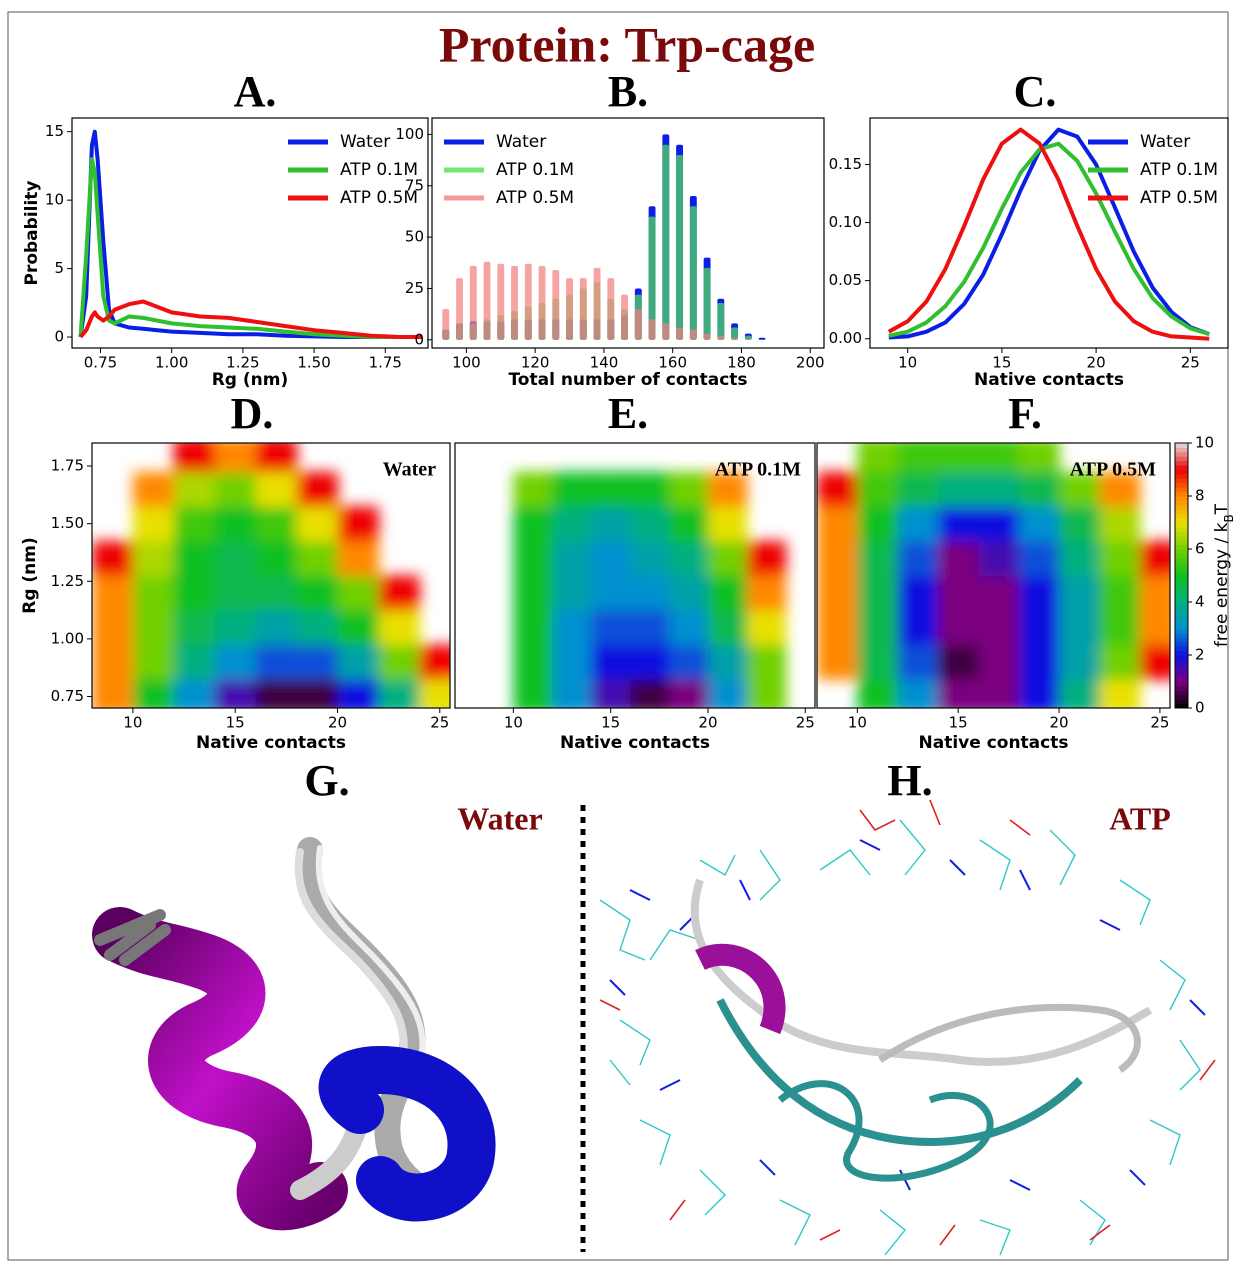 Image resolution: width=1236 pixels, height=1266 pixels. I want to click on y-tick-label: 0.15, so click(845, 164).